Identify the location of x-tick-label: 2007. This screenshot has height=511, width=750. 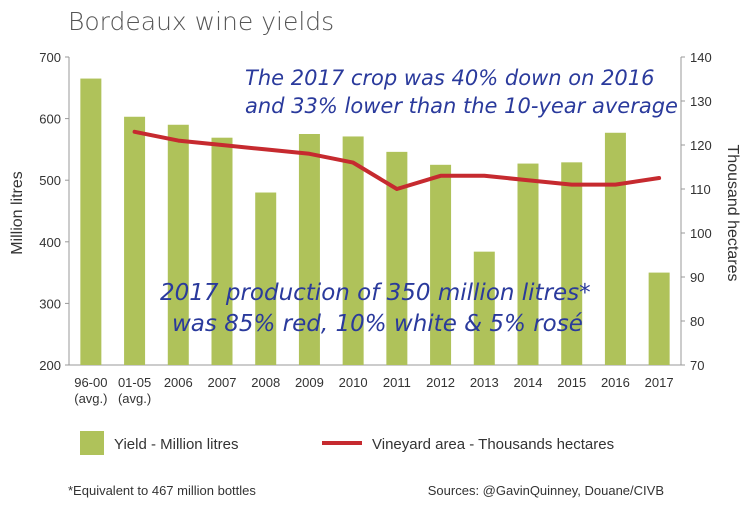
(222, 382).